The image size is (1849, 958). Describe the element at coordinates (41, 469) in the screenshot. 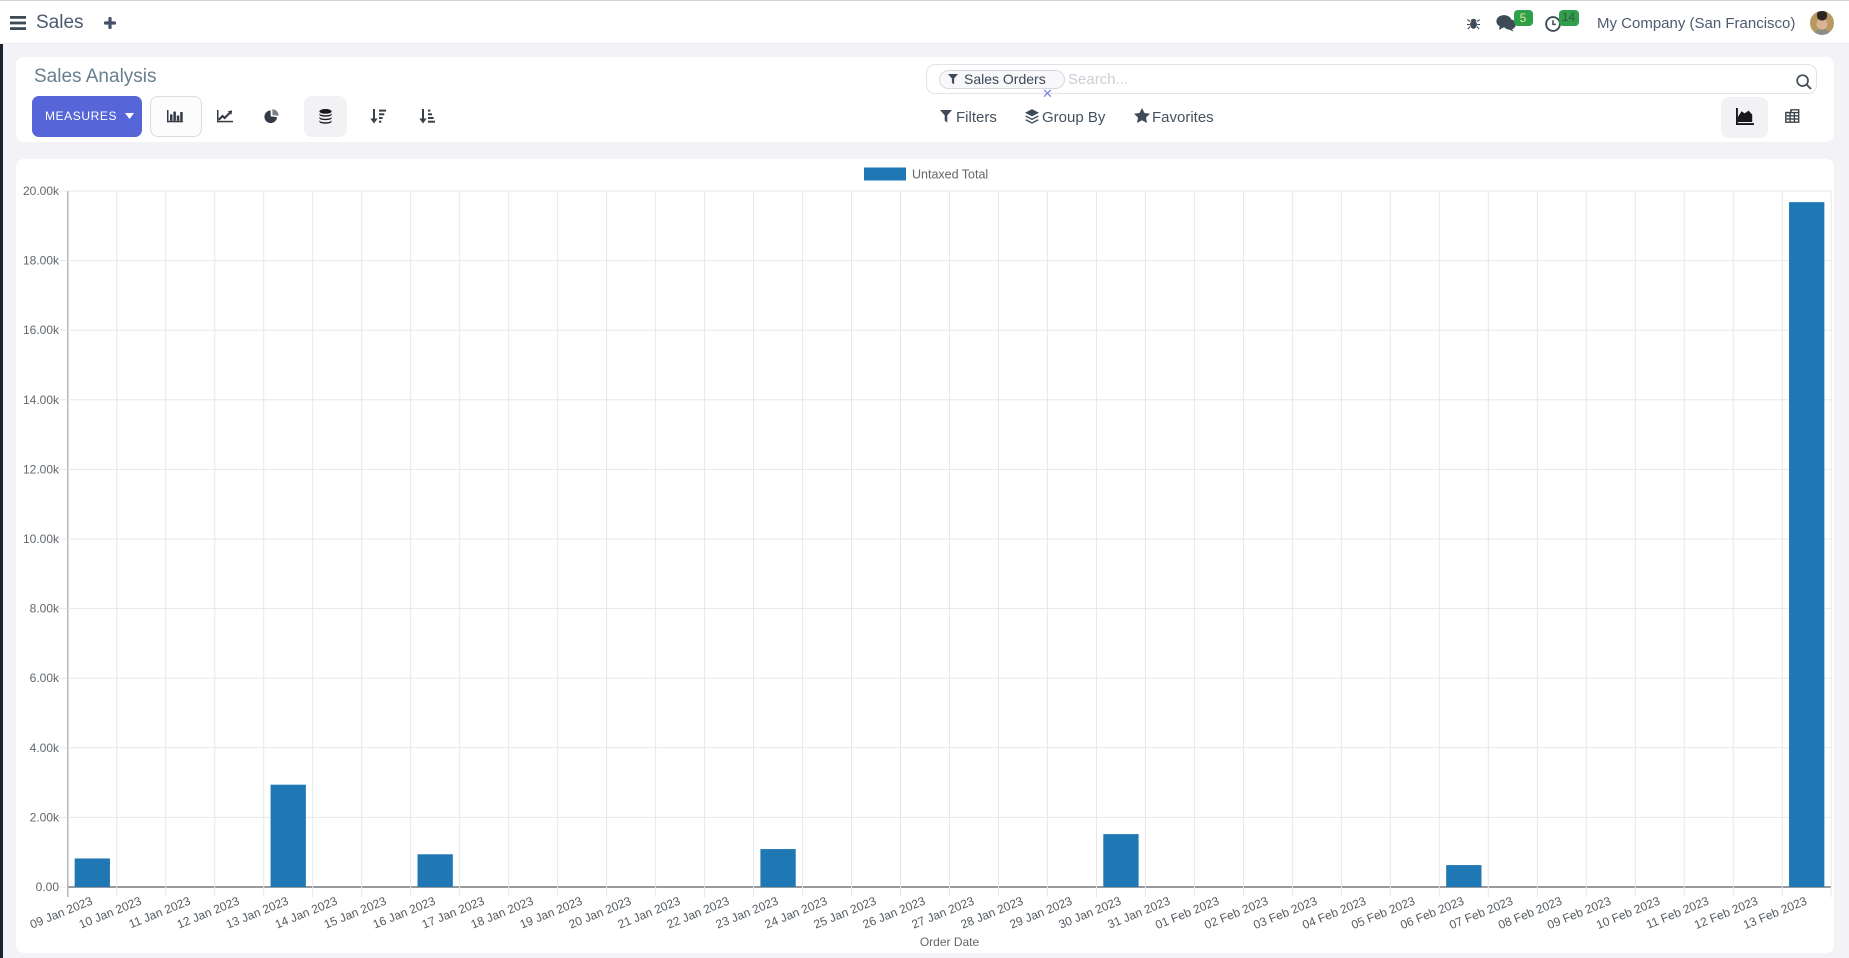

I see `svg-text: 12.00k` at that location.